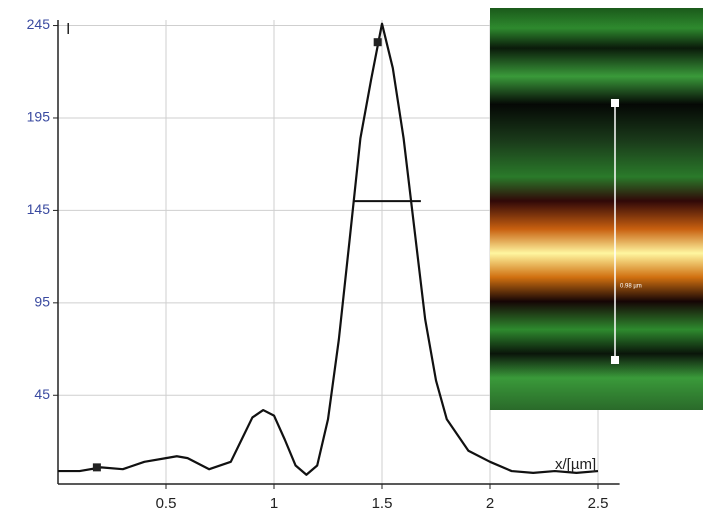 The image size is (704, 515). Describe the element at coordinates (39, 24) in the screenshot. I see `y-tick-label: 245` at that location.